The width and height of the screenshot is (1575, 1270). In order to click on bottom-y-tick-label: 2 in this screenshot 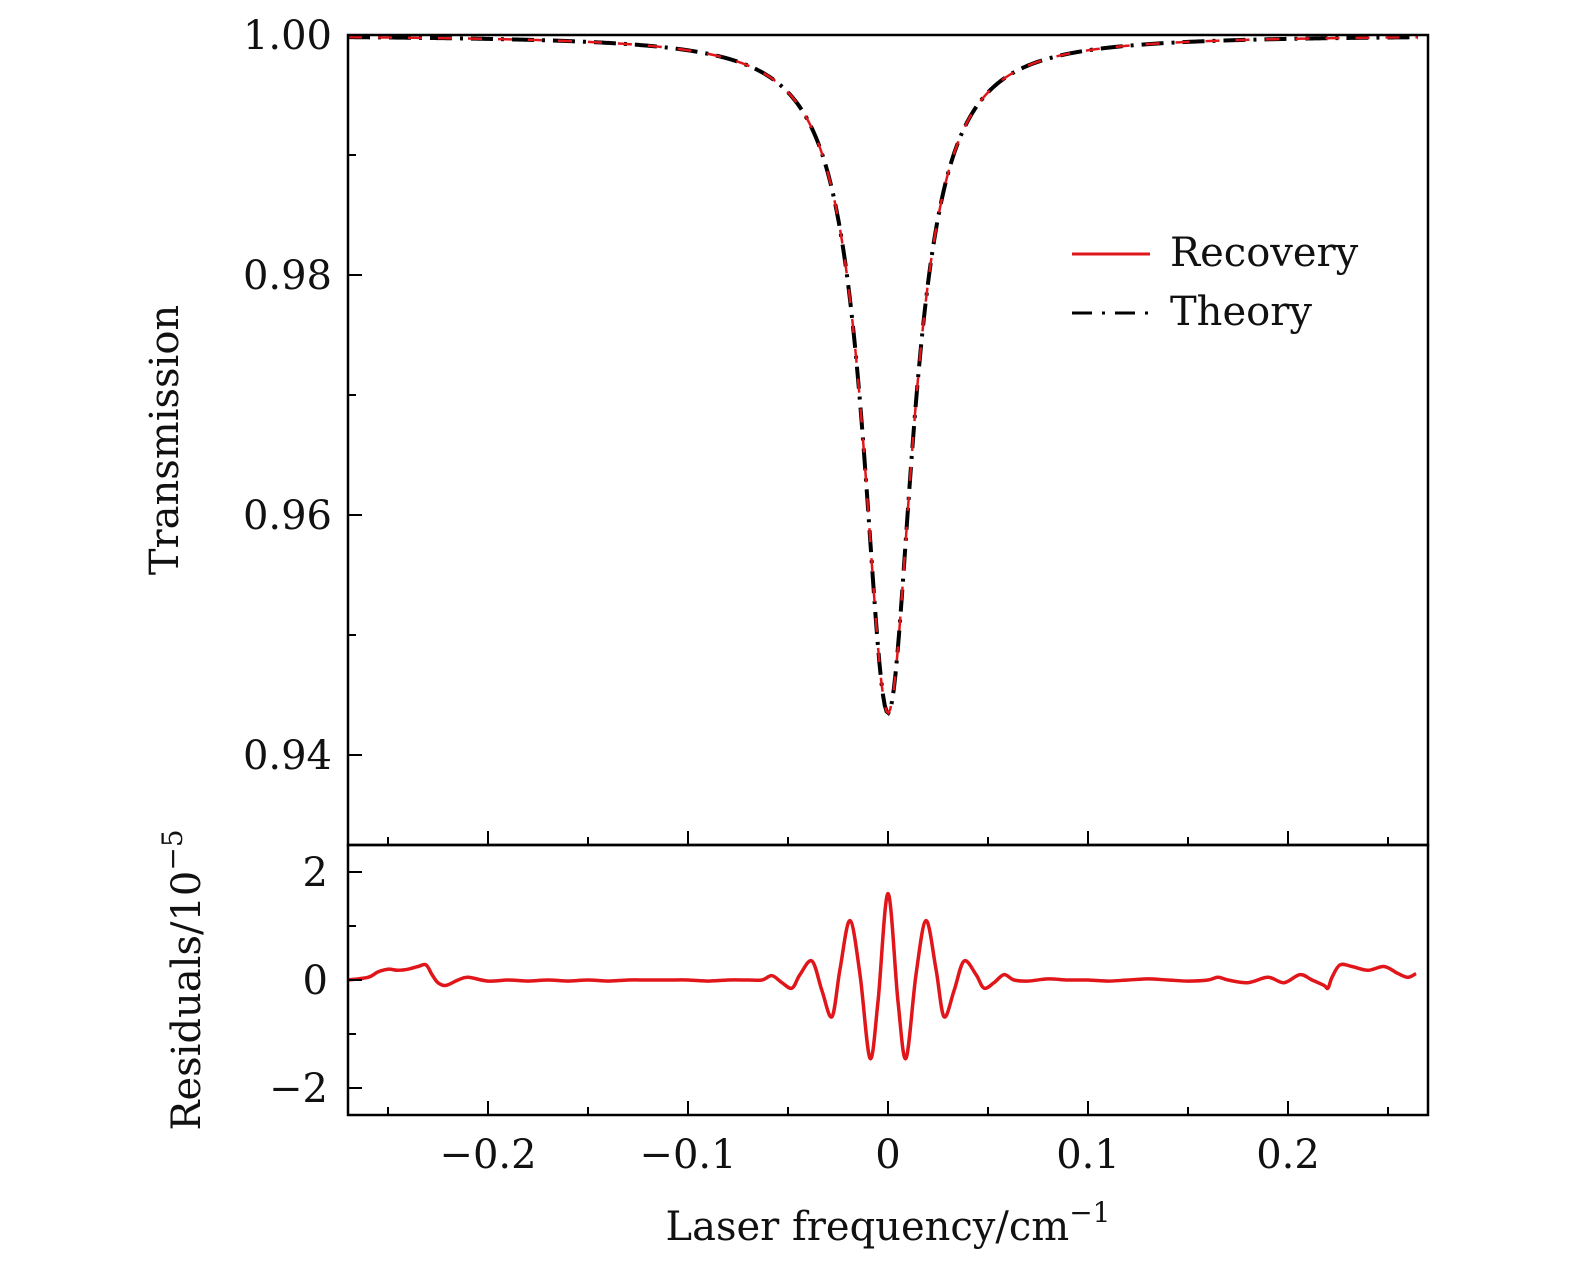, I will do `click(315, 873)`.